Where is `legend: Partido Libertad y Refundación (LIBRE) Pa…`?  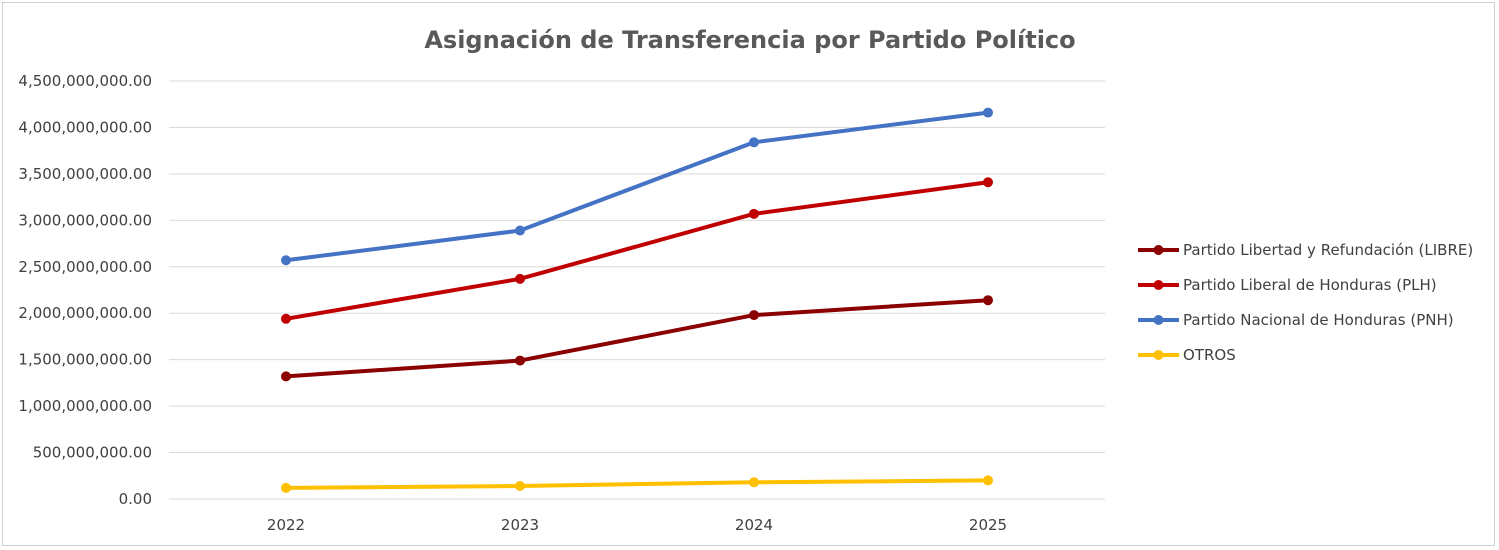 legend: Partido Libertad y Refundación (LIBRE) Pa… is located at coordinates (1305, 302).